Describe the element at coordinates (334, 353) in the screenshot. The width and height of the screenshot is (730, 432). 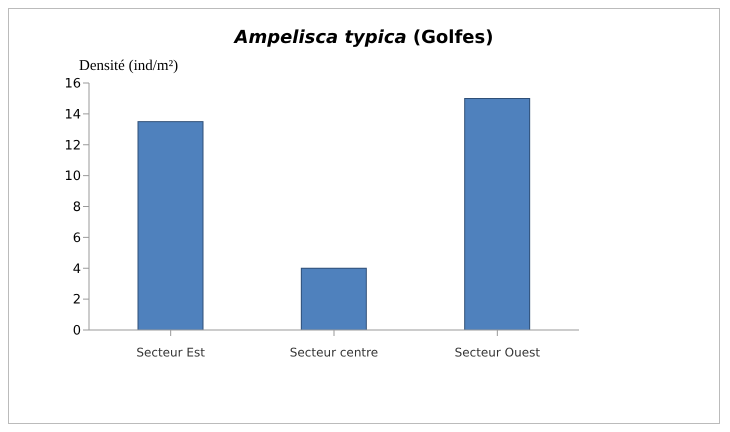
I see `x-tick-label: Secteur centre` at that location.